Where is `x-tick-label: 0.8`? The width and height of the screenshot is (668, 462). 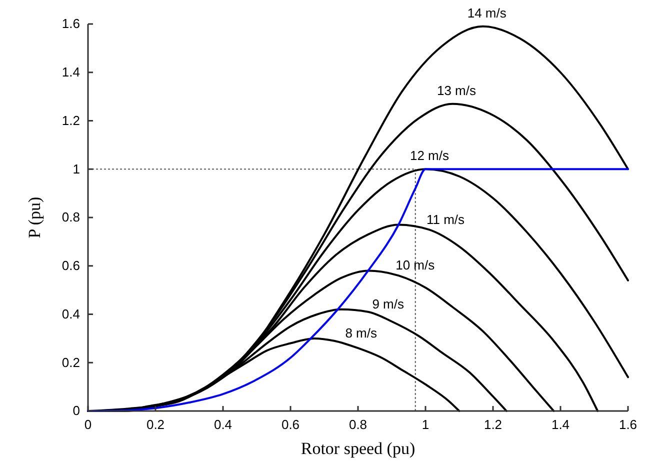 x-tick-label: 0.8 is located at coordinates (358, 424).